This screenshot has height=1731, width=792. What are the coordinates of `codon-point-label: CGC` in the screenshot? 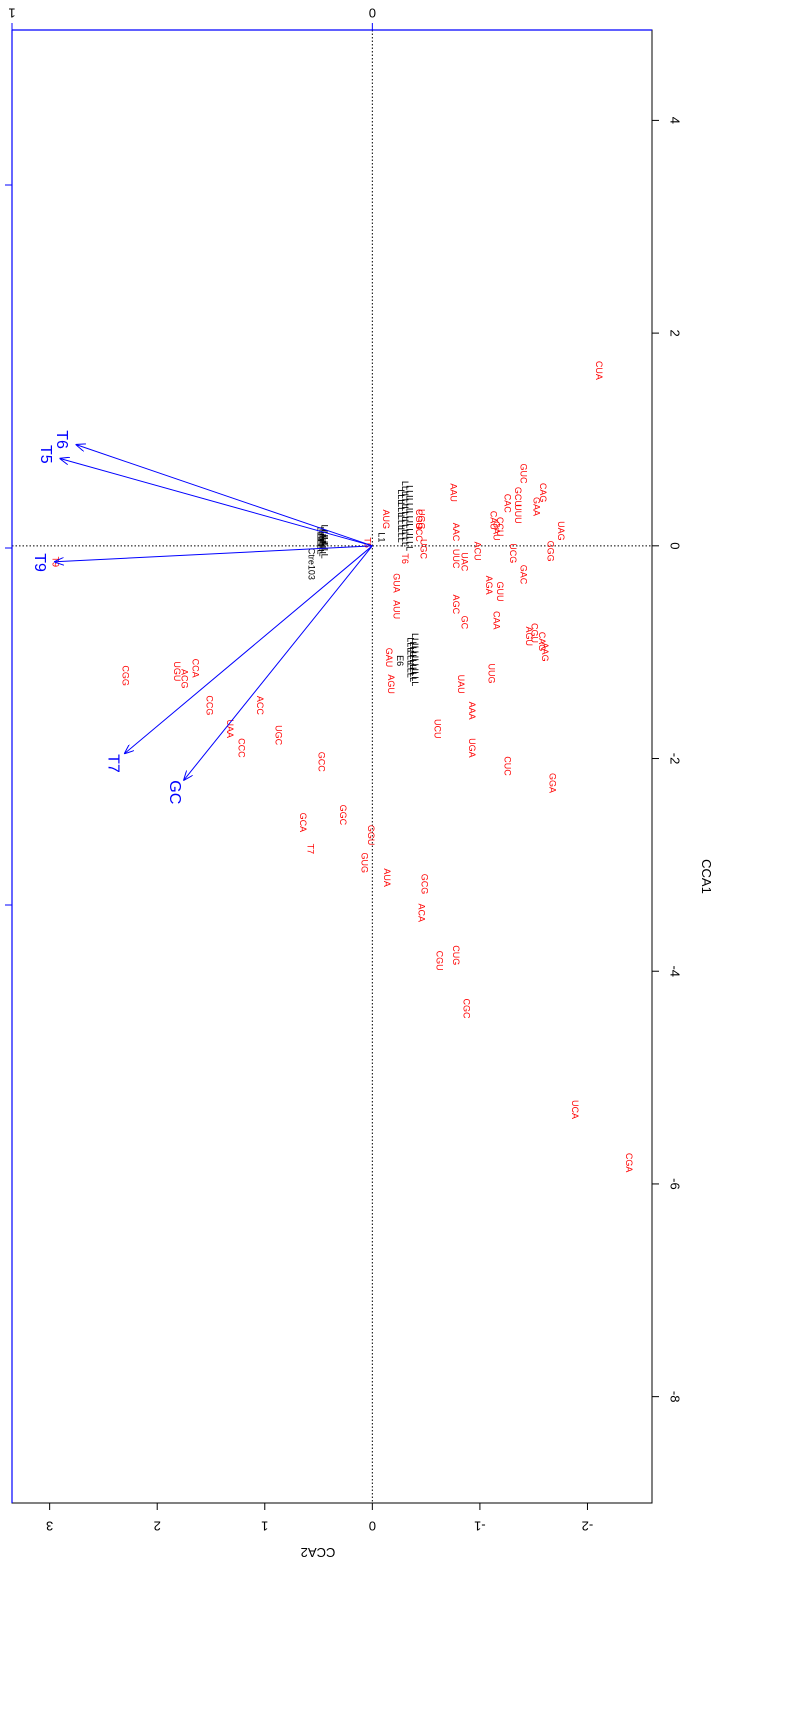 It's located at (467, 1008).